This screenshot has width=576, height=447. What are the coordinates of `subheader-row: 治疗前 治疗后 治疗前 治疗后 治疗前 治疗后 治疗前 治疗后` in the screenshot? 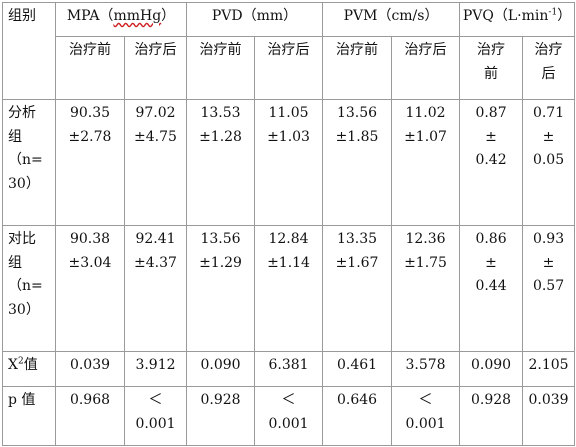 It's located at (289, 68).